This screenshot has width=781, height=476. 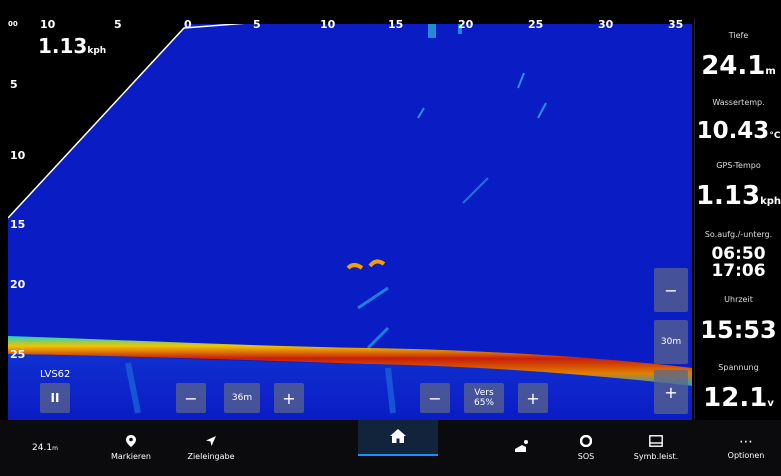 What do you see at coordinates (738, 254) in the screenshot?
I see `sunrise-value: 06:50` at bounding box center [738, 254].